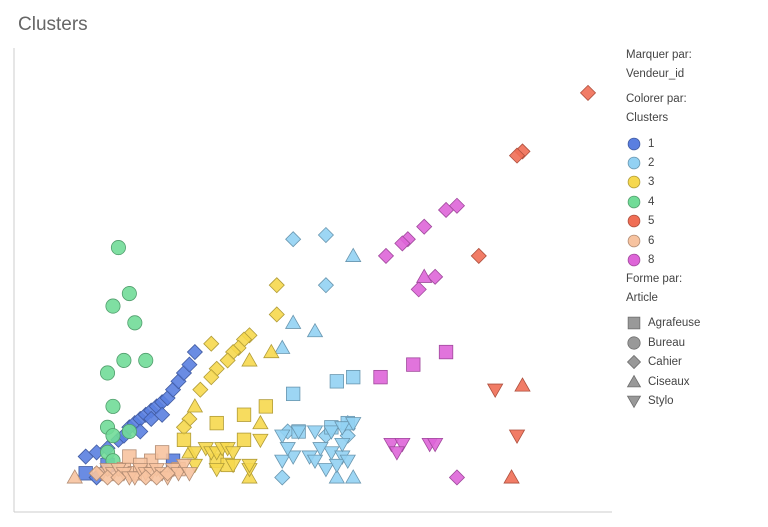 The width and height of the screenshot is (768, 527). Describe the element at coordinates (107, 477) in the screenshot. I see `point-cluster-6-cahier` at that location.